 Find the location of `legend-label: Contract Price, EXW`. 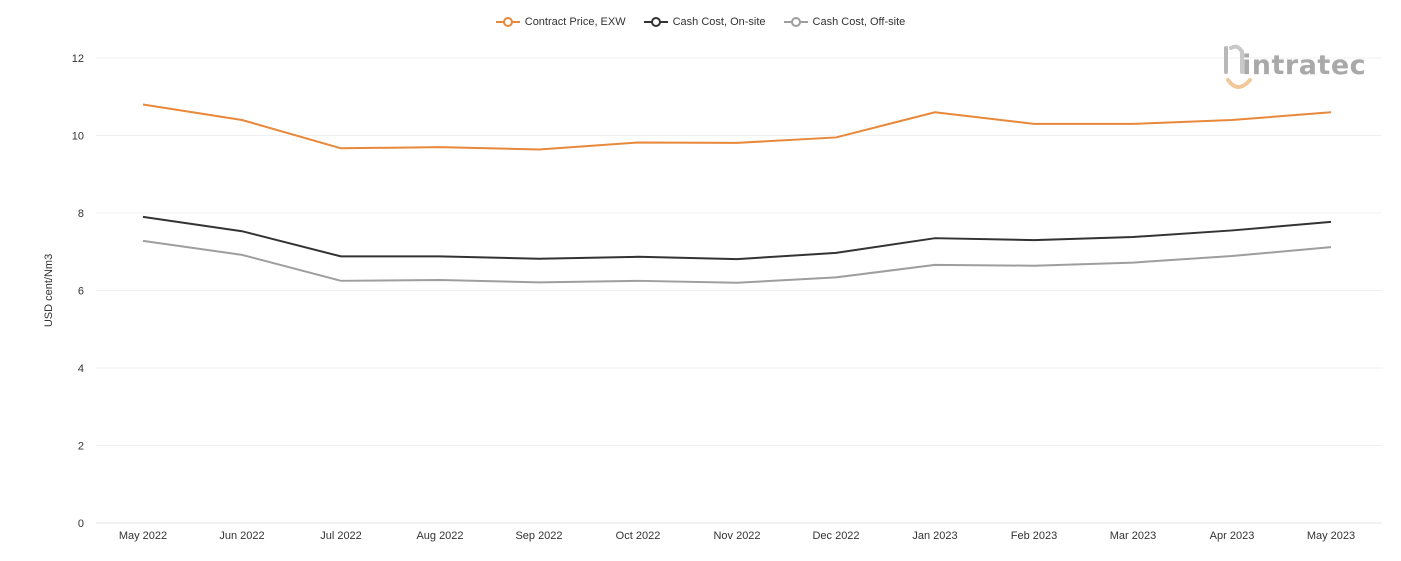

legend-label: Contract Price, EXW is located at coordinates (575, 22).